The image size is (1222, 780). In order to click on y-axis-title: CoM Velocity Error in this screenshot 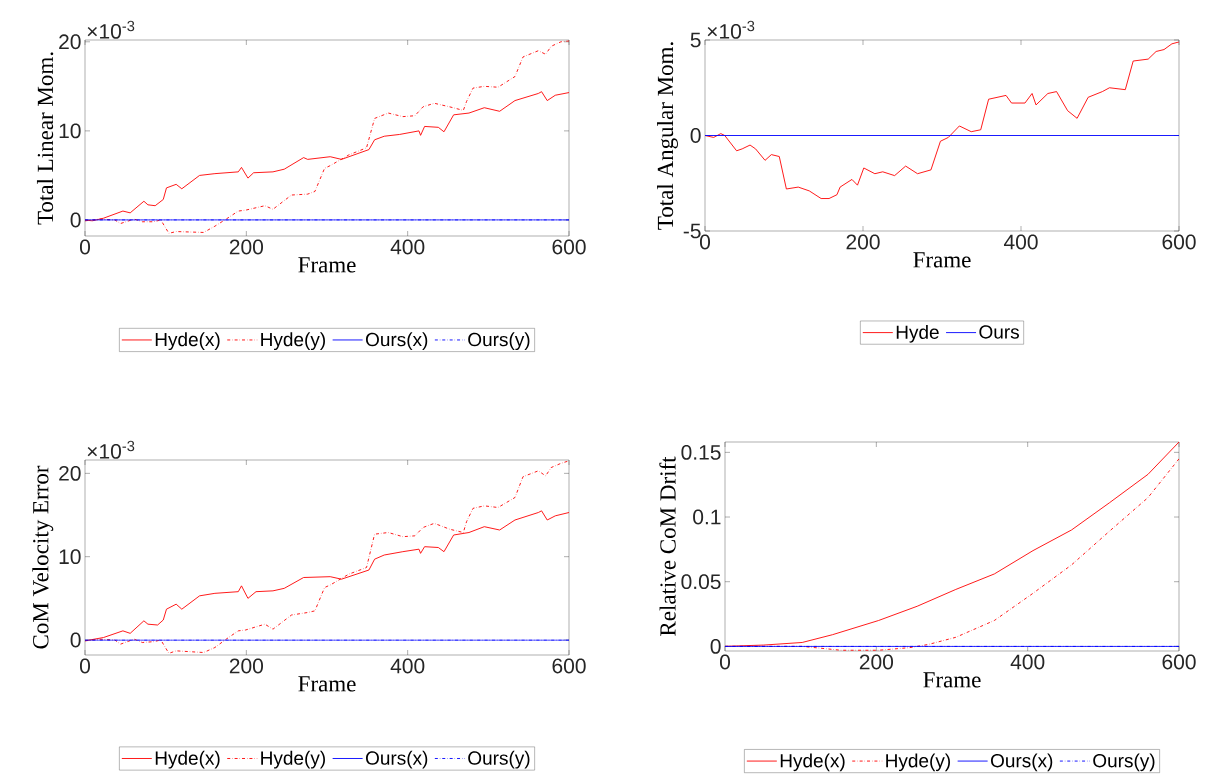, I will do `click(43, 557)`.